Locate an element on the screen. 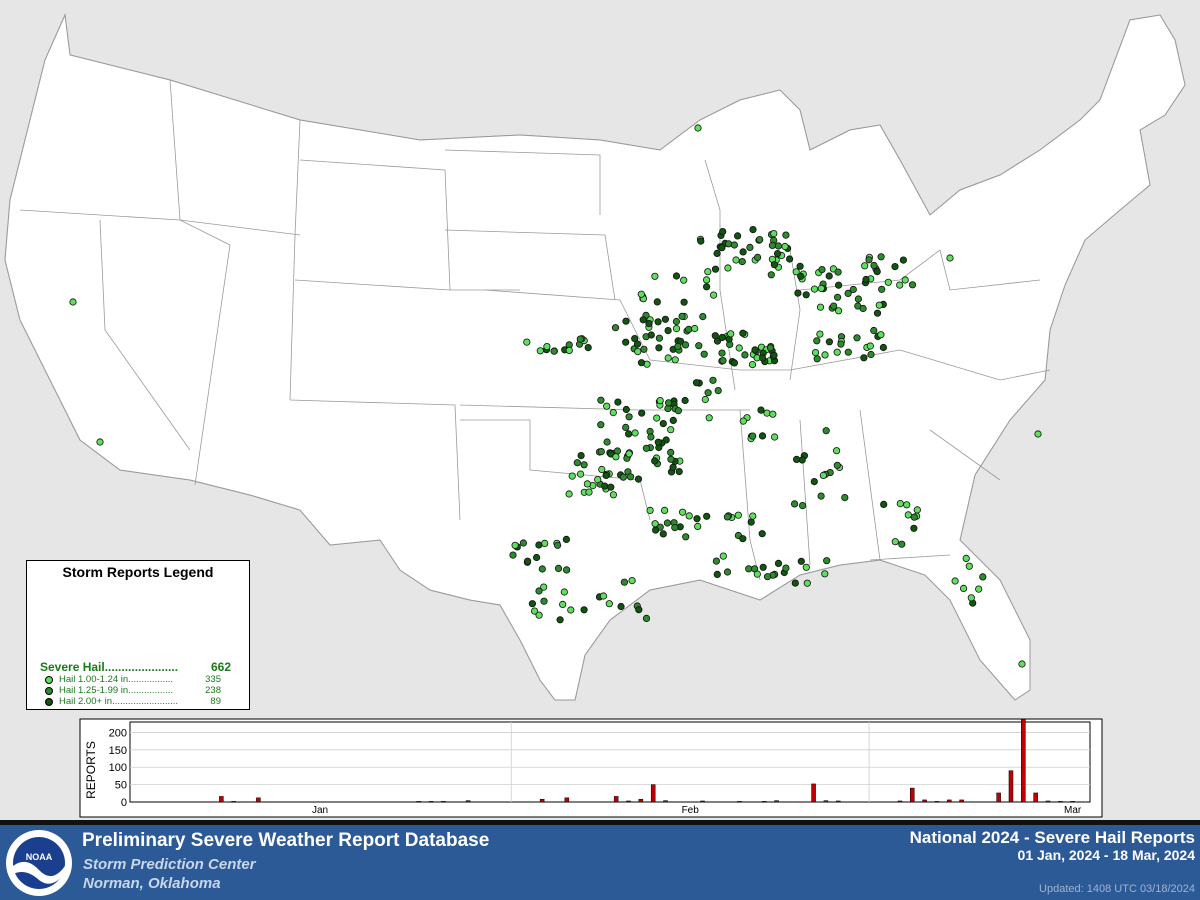 This screenshot has height=900, width=1200. organization-name: Storm Prediction Center is located at coordinates (169, 864).